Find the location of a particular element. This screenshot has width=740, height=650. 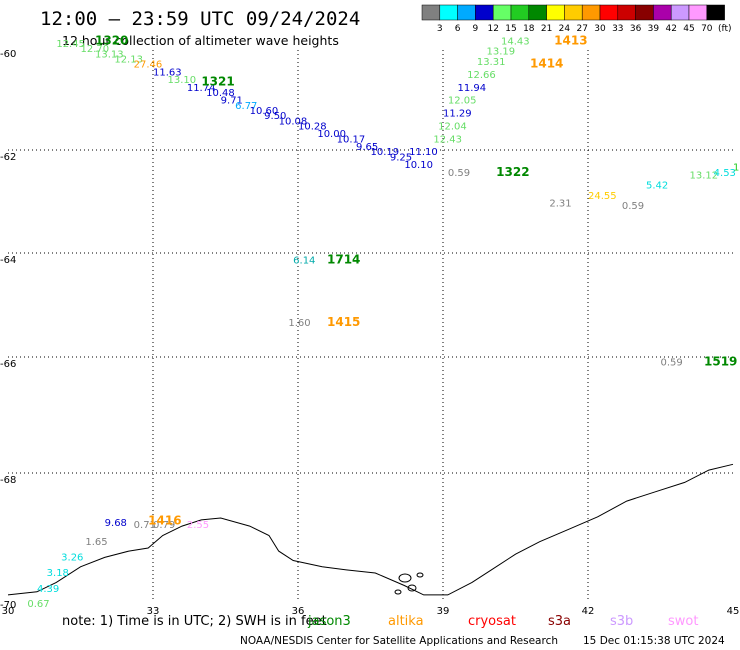

satellite-name: altika is located at coordinates (406, 621).